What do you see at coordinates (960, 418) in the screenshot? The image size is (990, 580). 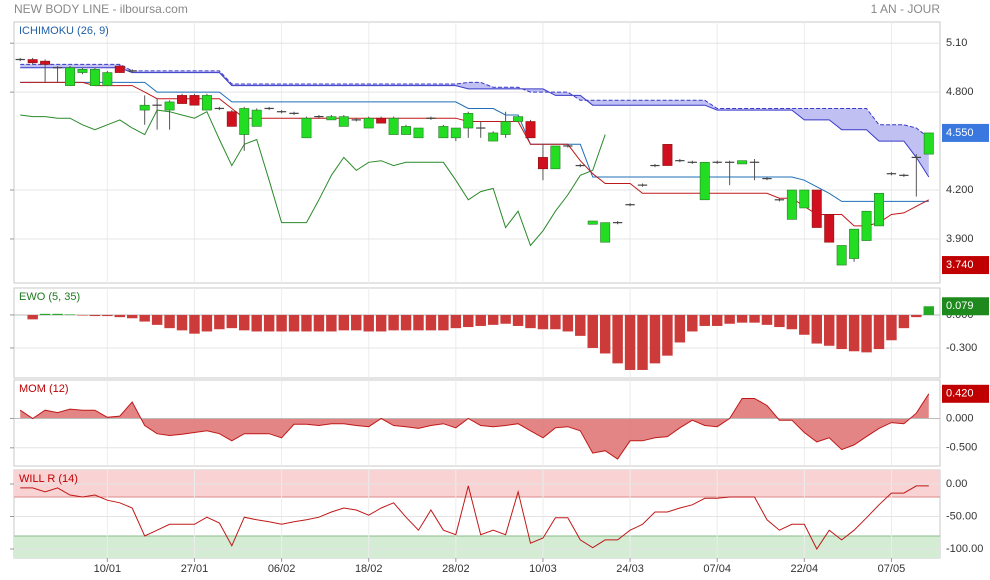 I see `y-tick-label: 0.000` at bounding box center [960, 418].